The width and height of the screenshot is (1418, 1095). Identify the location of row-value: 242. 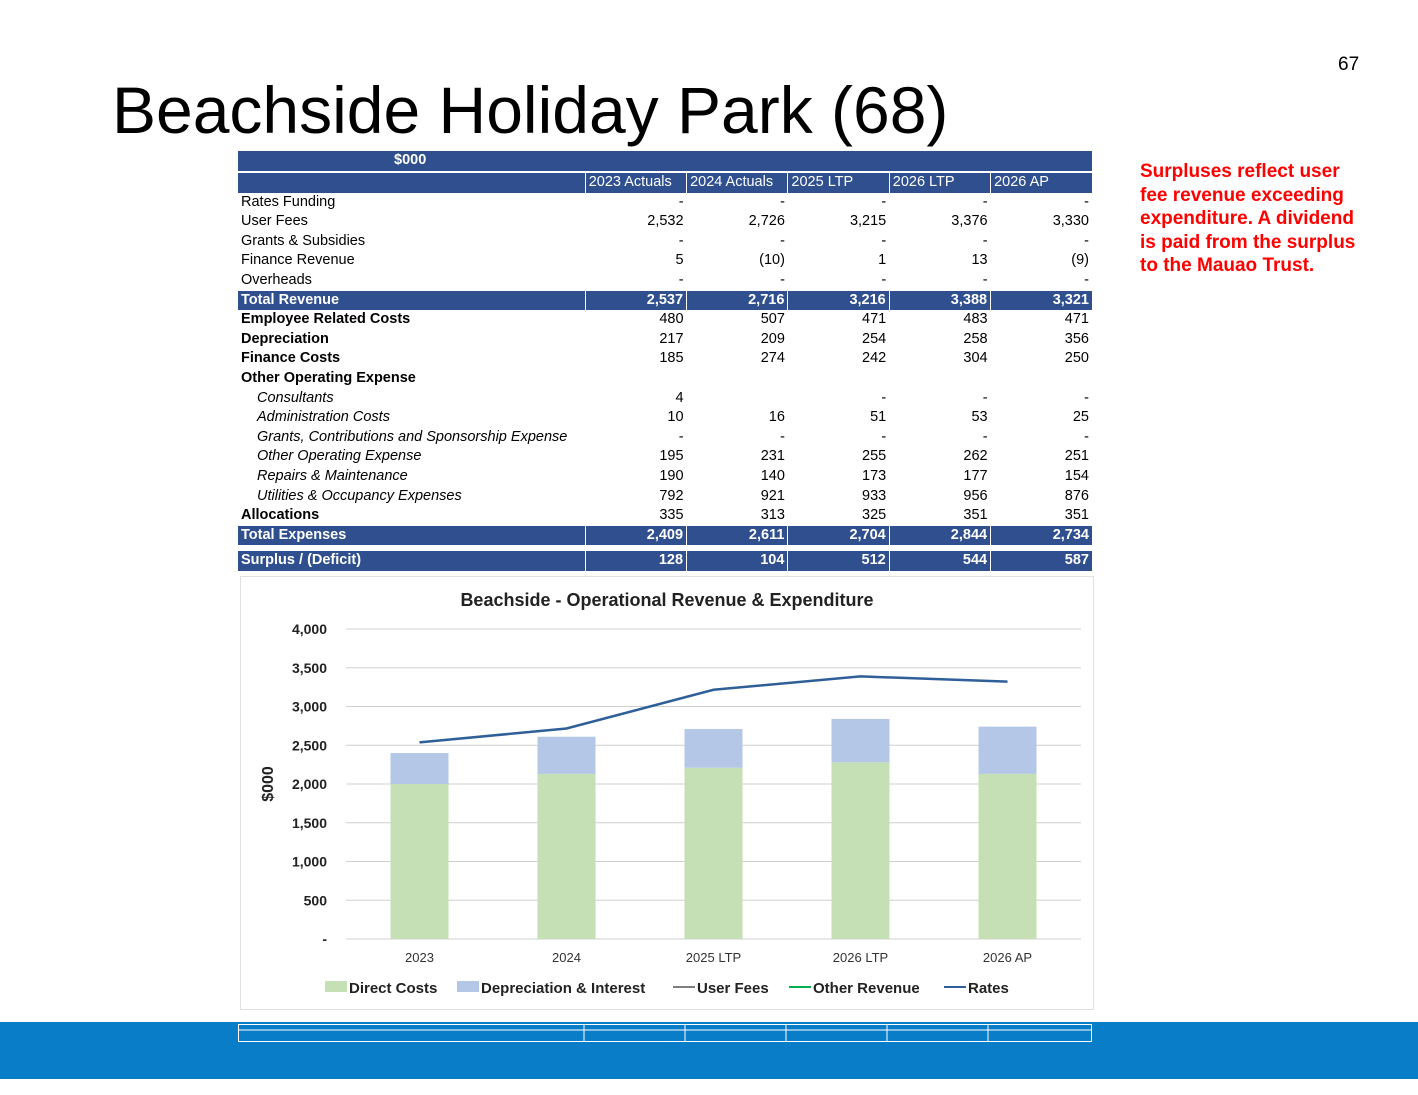
(874, 358).